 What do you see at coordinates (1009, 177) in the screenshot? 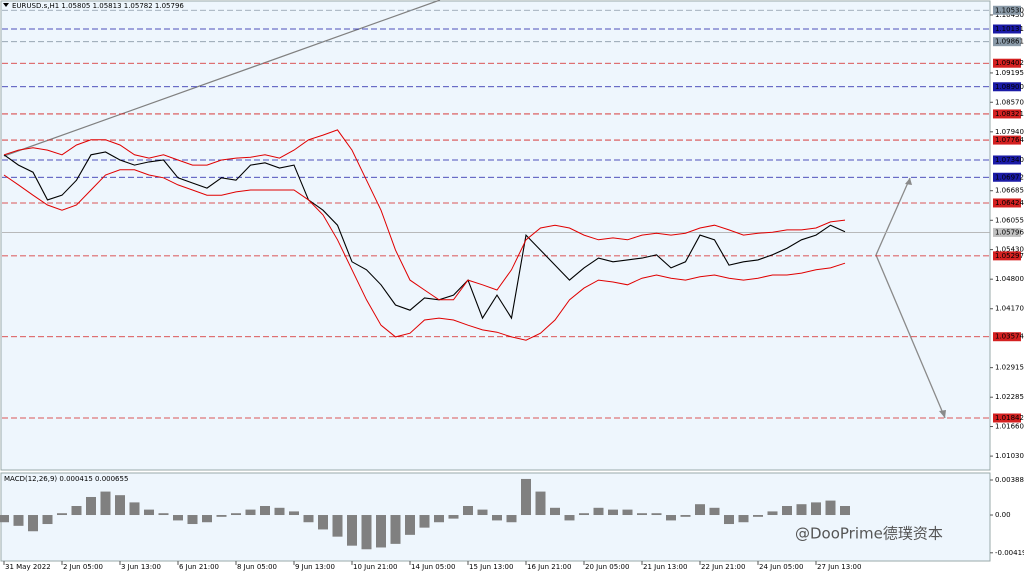
I see `level-label: 1.06972` at bounding box center [1009, 177].